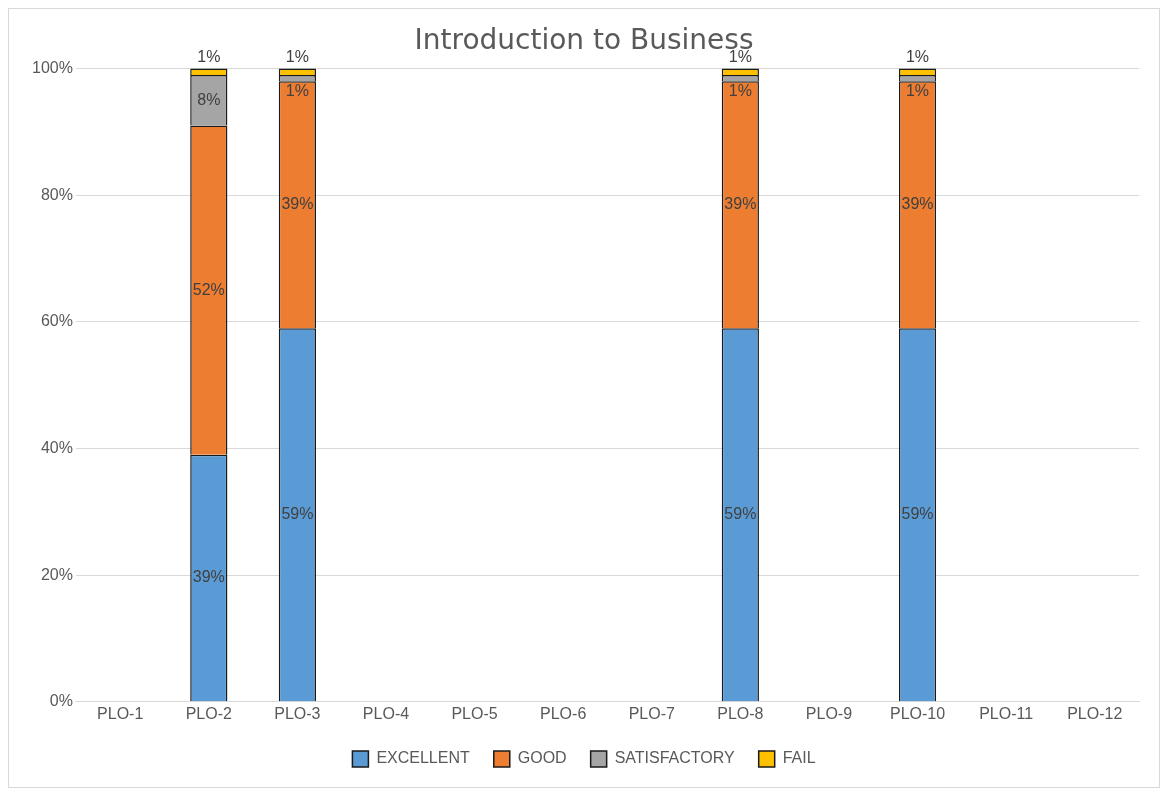 The width and height of the screenshot is (1172, 798). What do you see at coordinates (651, 713) in the screenshot?
I see `x-tick-label: PLO-7` at bounding box center [651, 713].